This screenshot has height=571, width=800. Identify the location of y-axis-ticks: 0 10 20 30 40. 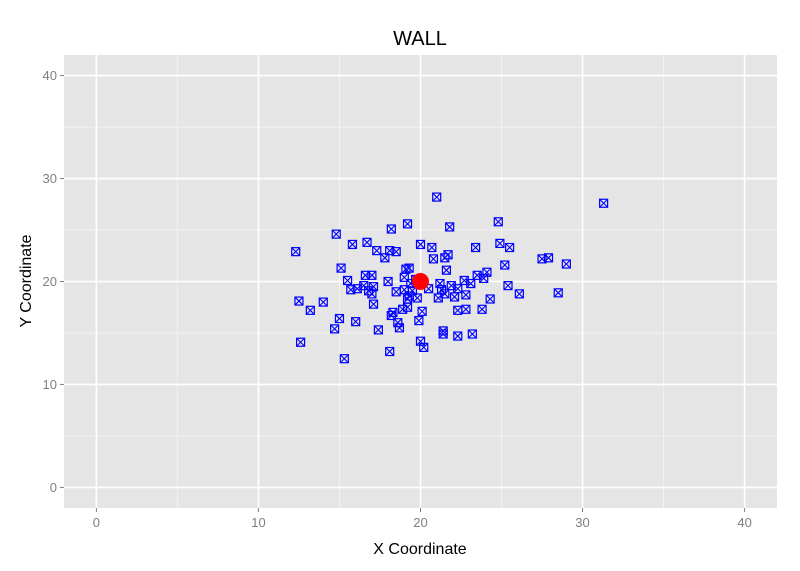
(53, 281).